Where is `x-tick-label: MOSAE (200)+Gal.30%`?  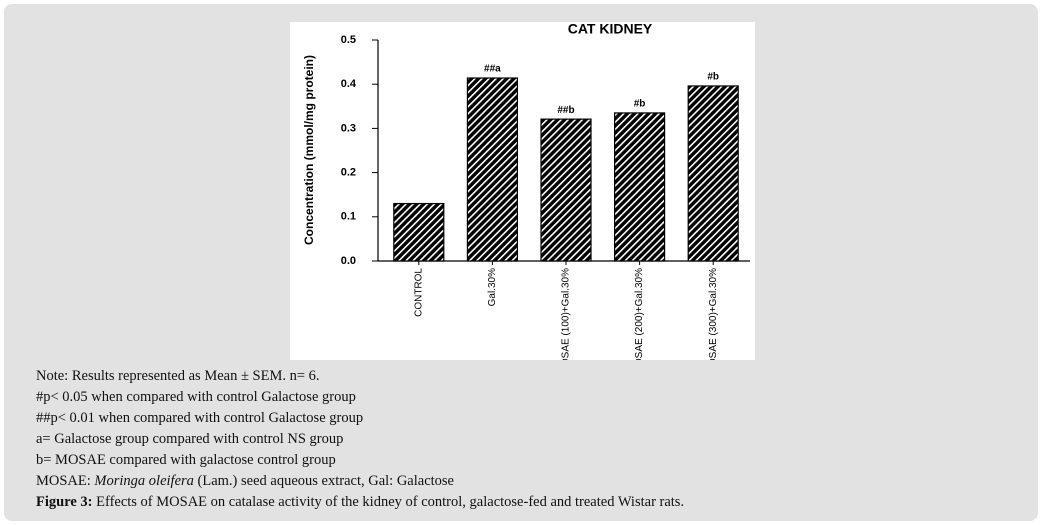 x-tick-label: MOSAE (200)+Gal.30% is located at coordinates (639, 314).